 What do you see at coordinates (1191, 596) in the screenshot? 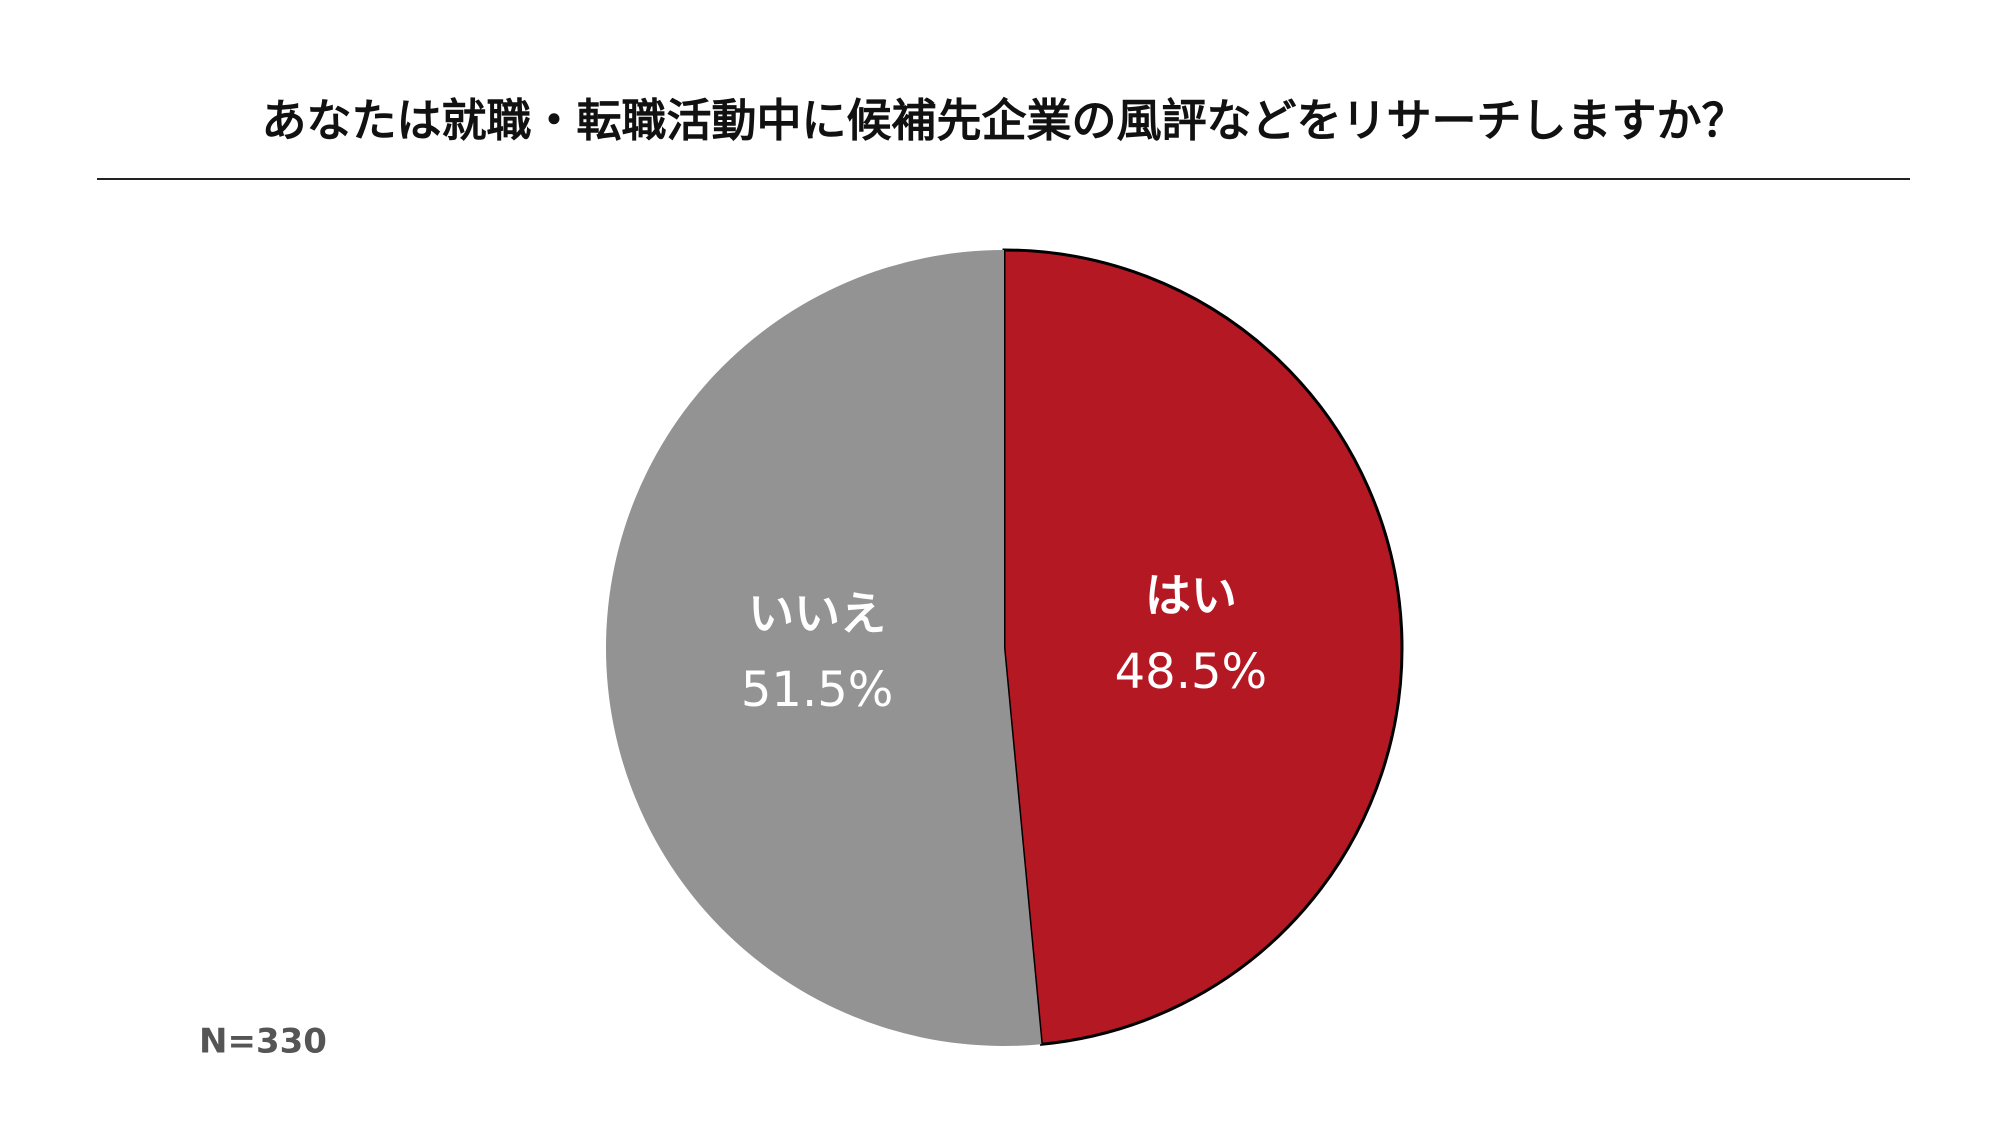
I see `slice-label: はい` at bounding box center [1191, 596].